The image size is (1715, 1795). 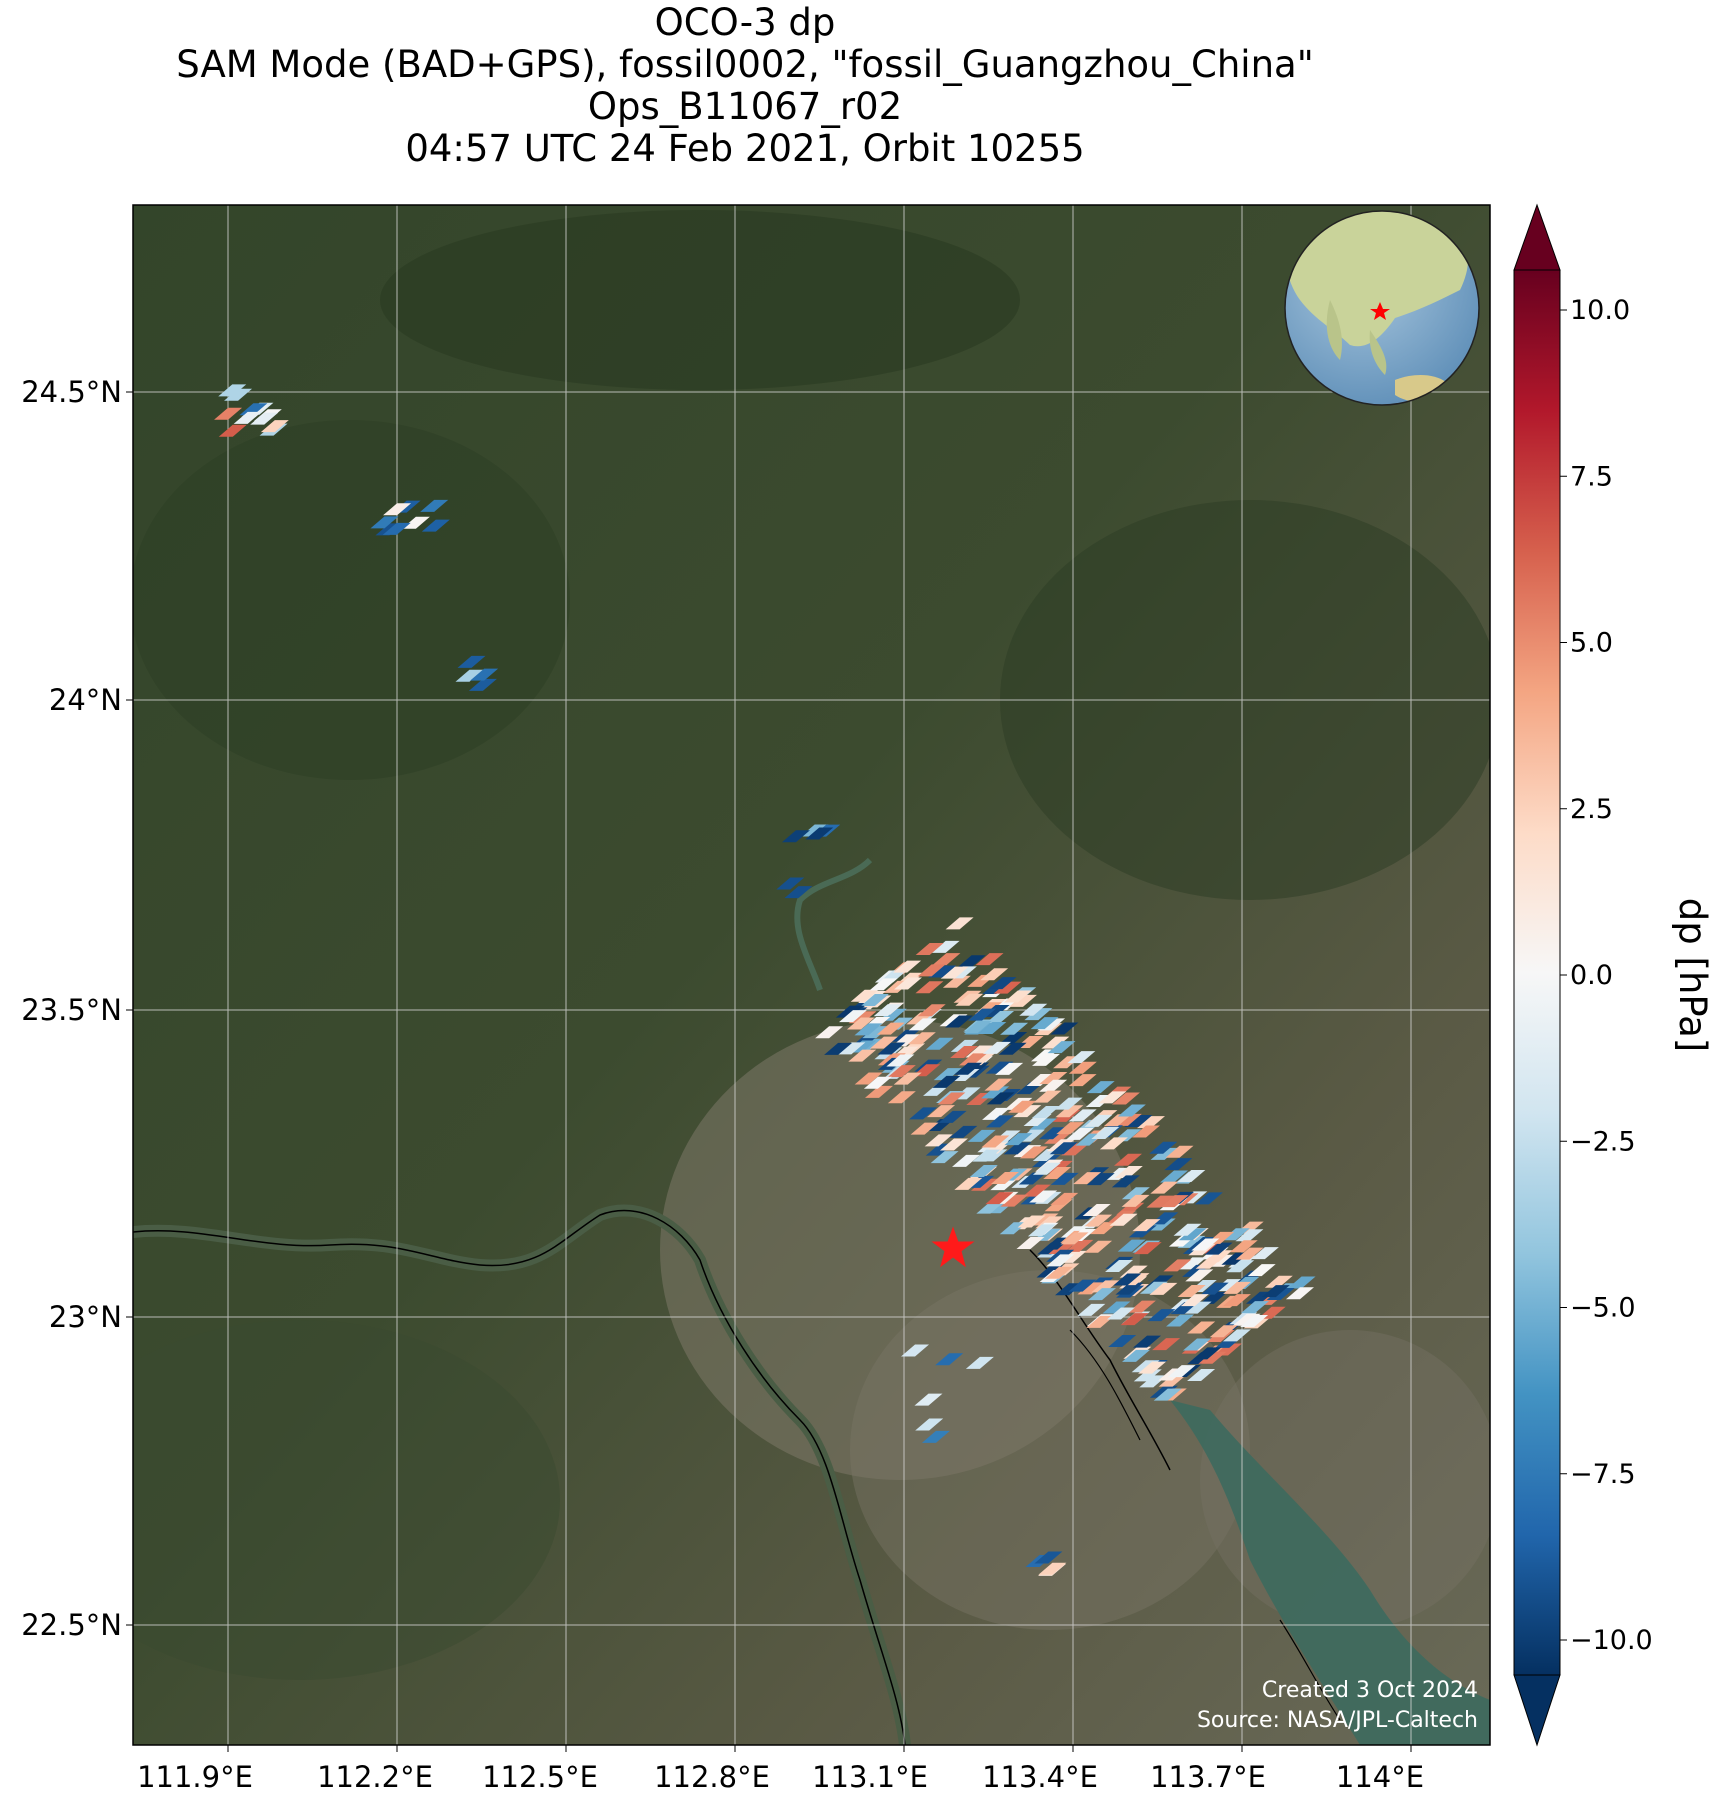 I want to click on x-tick-label: 114°E, so click(x=1380, y=1777).